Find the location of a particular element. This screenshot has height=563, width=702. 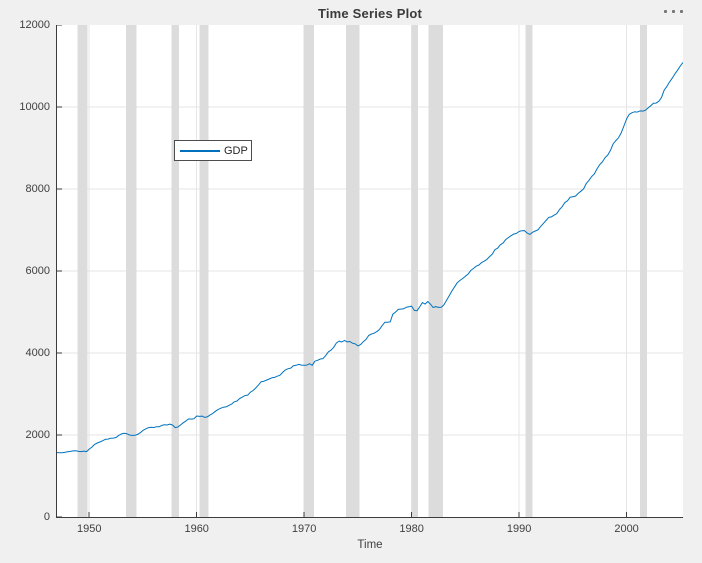

axes-toolbar-more-button is located at coordinates (673, 11).